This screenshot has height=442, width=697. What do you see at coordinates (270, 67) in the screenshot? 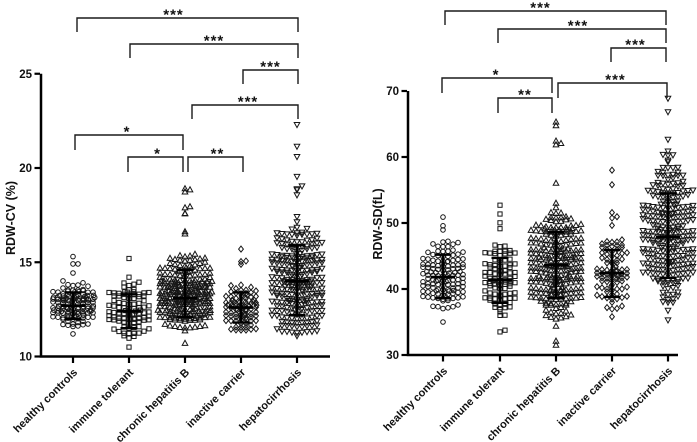
I see `significance-label: ***` at bounding box center [270, 67].